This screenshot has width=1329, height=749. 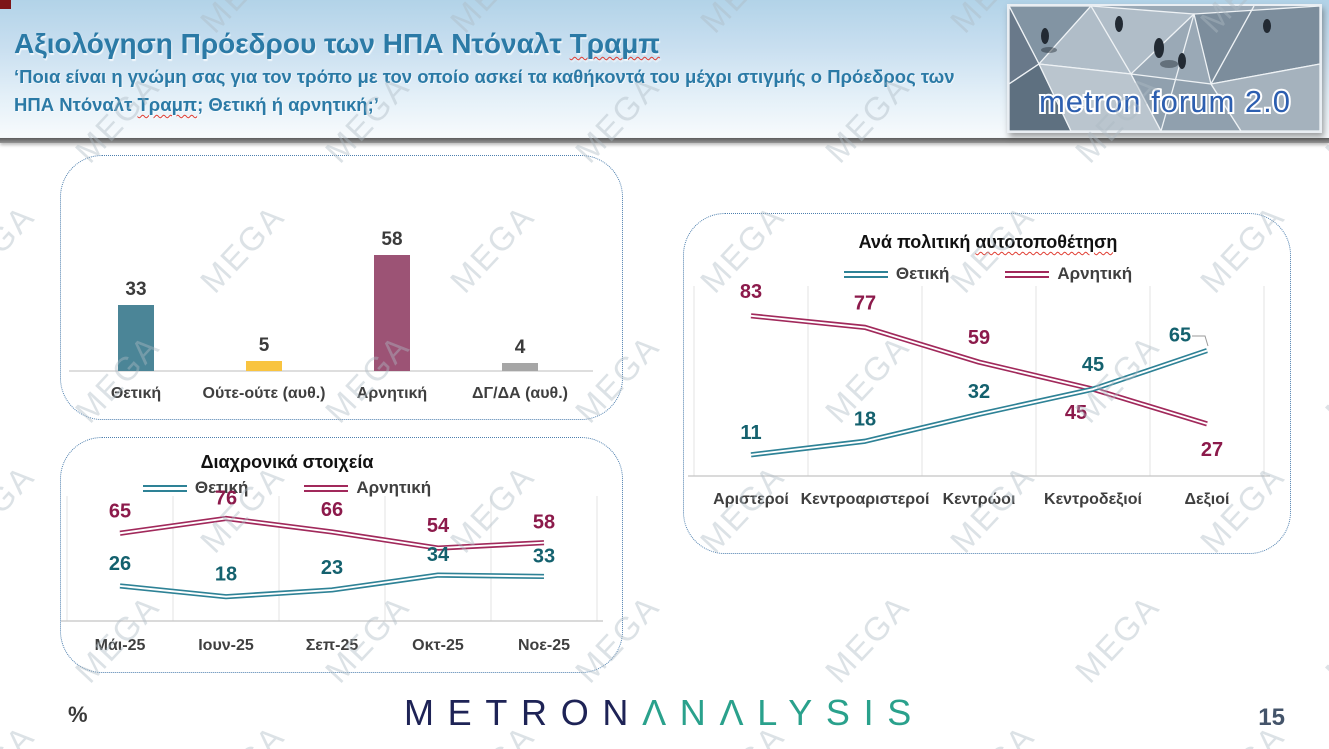 I want to click on politics-legend: Θετική Αρνητική, so click(x=988, y=274).